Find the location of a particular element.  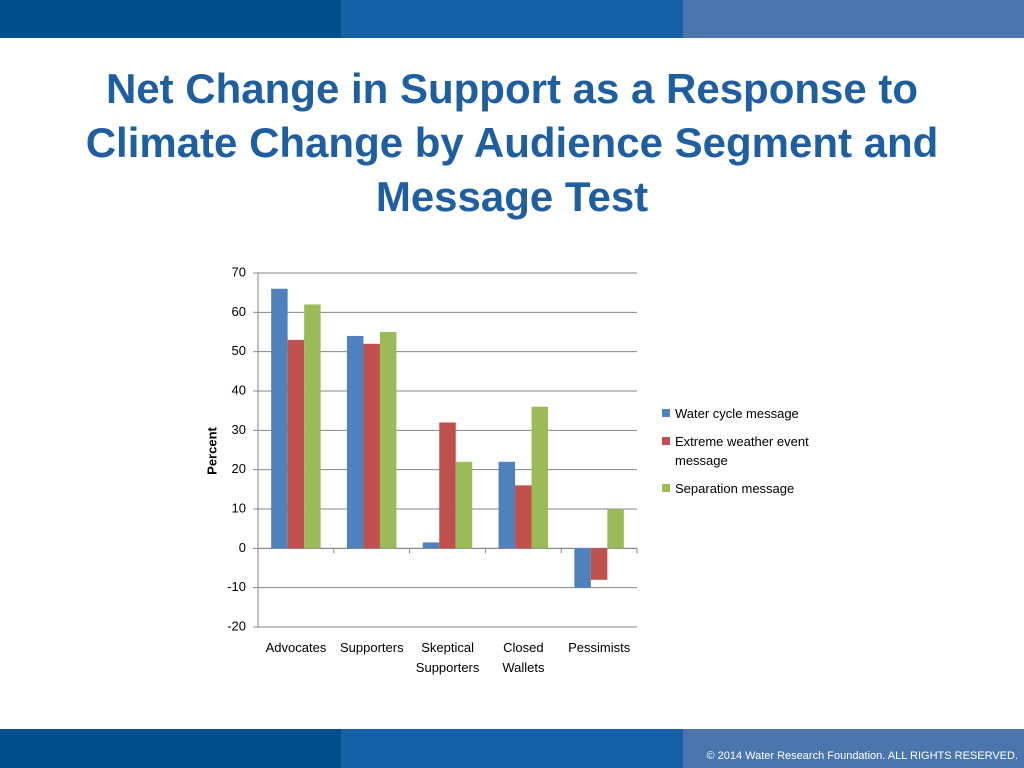

legend-item: Separation message is located at coordinates (752, 488).